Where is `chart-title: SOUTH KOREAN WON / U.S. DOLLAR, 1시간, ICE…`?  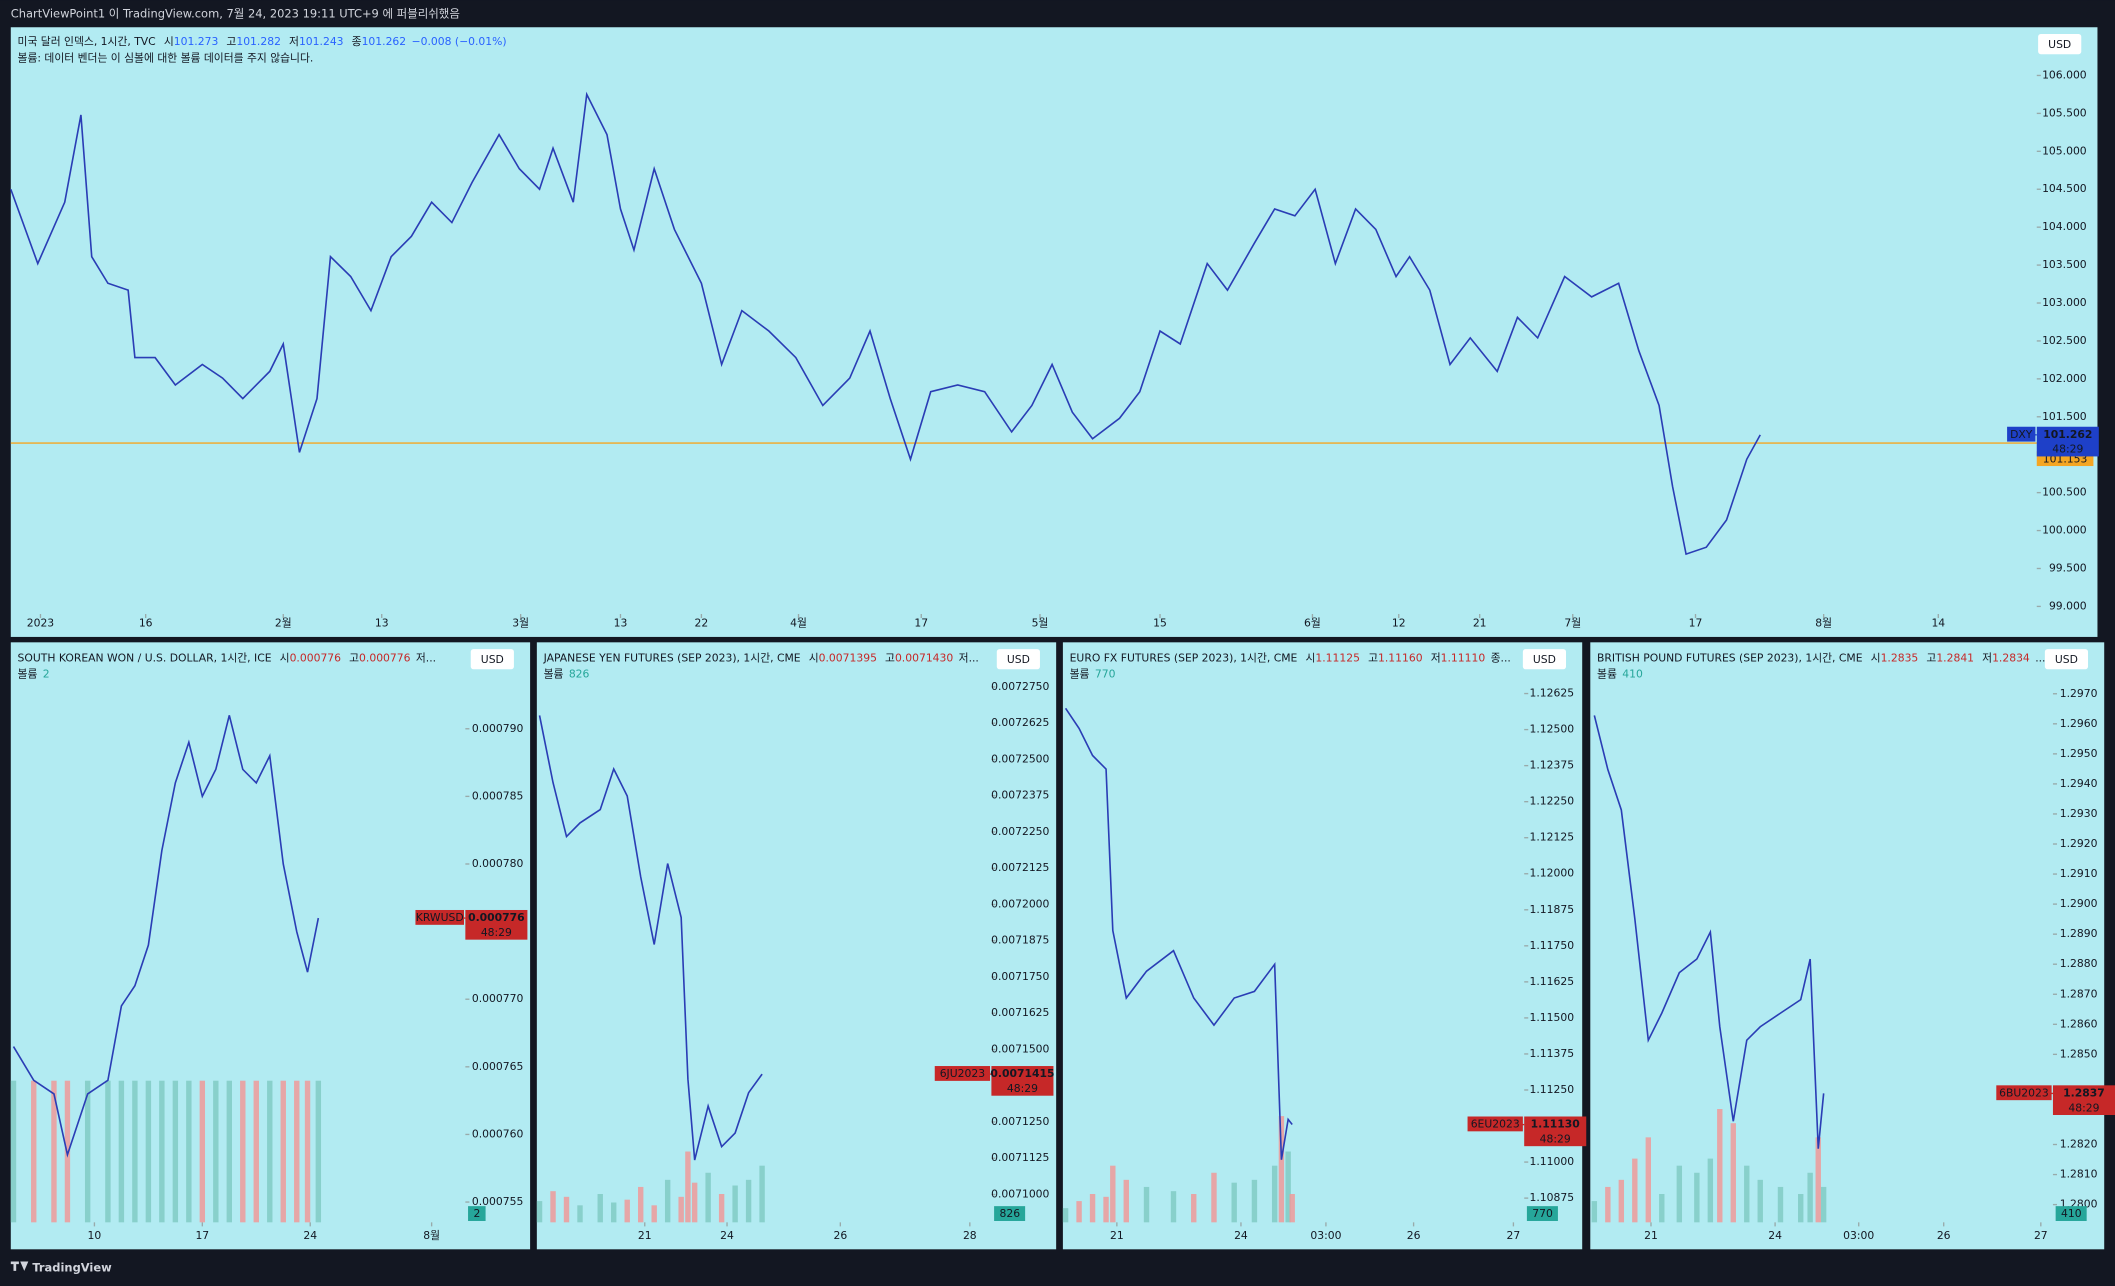
chart-title: SOUTH KOREAN WON / U.S. DOLLAR, 1시간, ICE… is located at coordinates (227, 658).